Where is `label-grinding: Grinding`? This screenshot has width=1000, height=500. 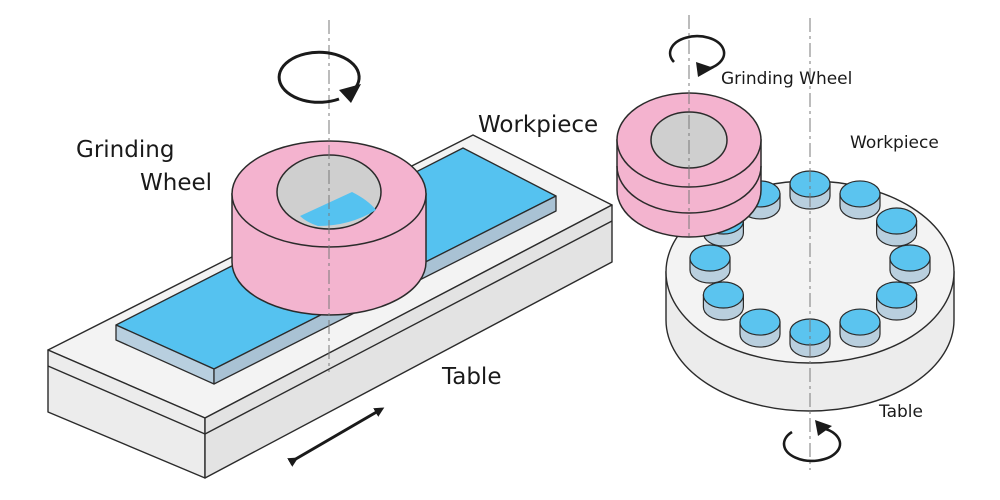
label-grinding: Grinding is located at coordinates (125, 150).